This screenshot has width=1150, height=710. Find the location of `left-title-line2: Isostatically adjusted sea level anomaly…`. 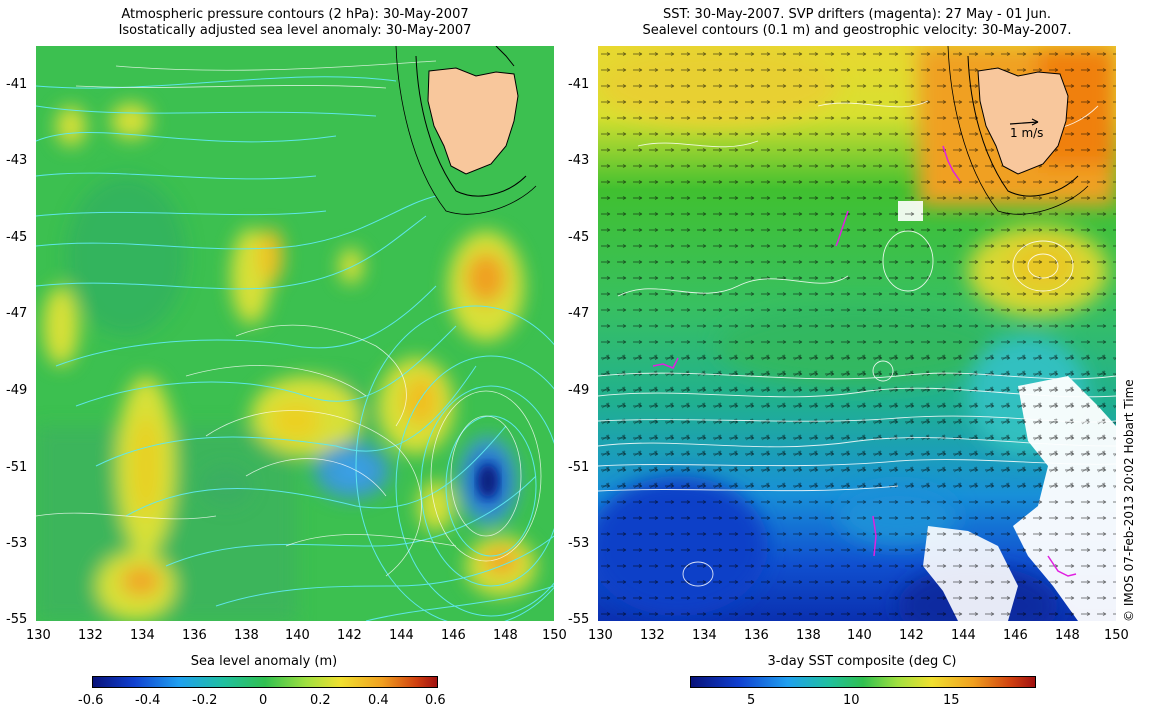

left-title-line2: Isostatically adjusted sea level anomaly… is located at coordinates (295, 30).